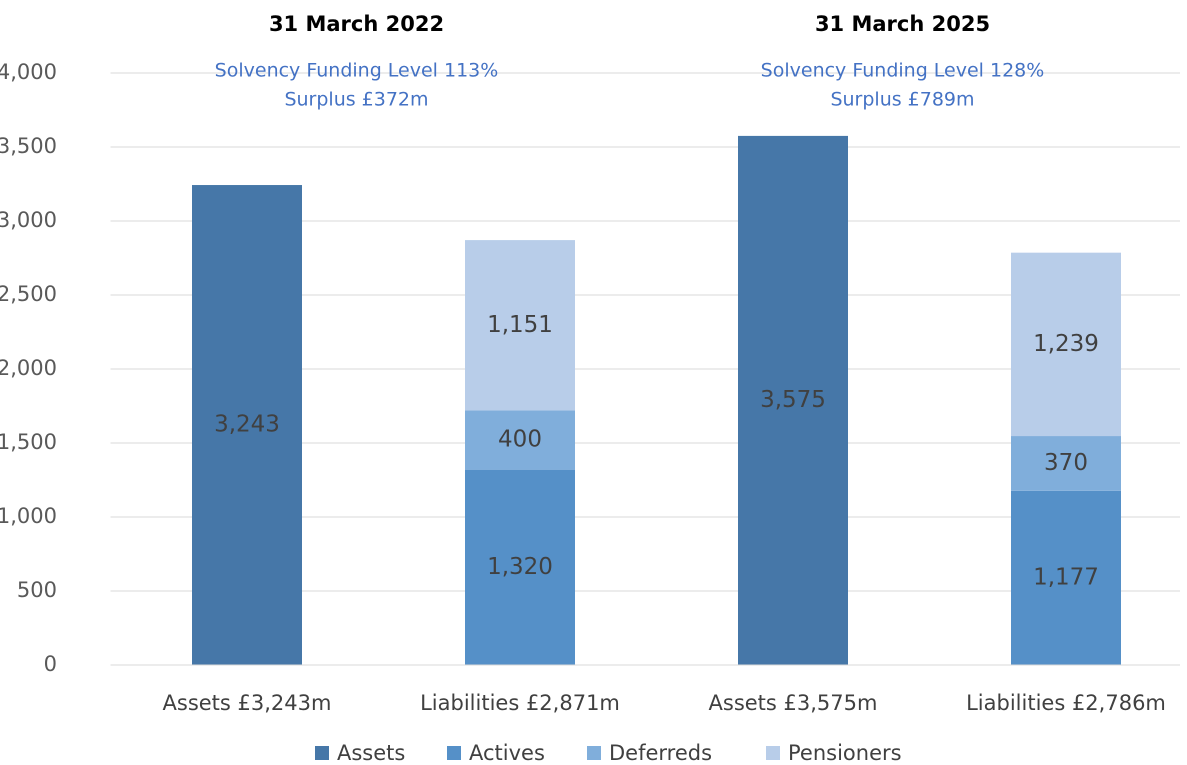 This screenshot has width=1187, height=765. I want to click on data-label: 1,239, so click(1066, 344).